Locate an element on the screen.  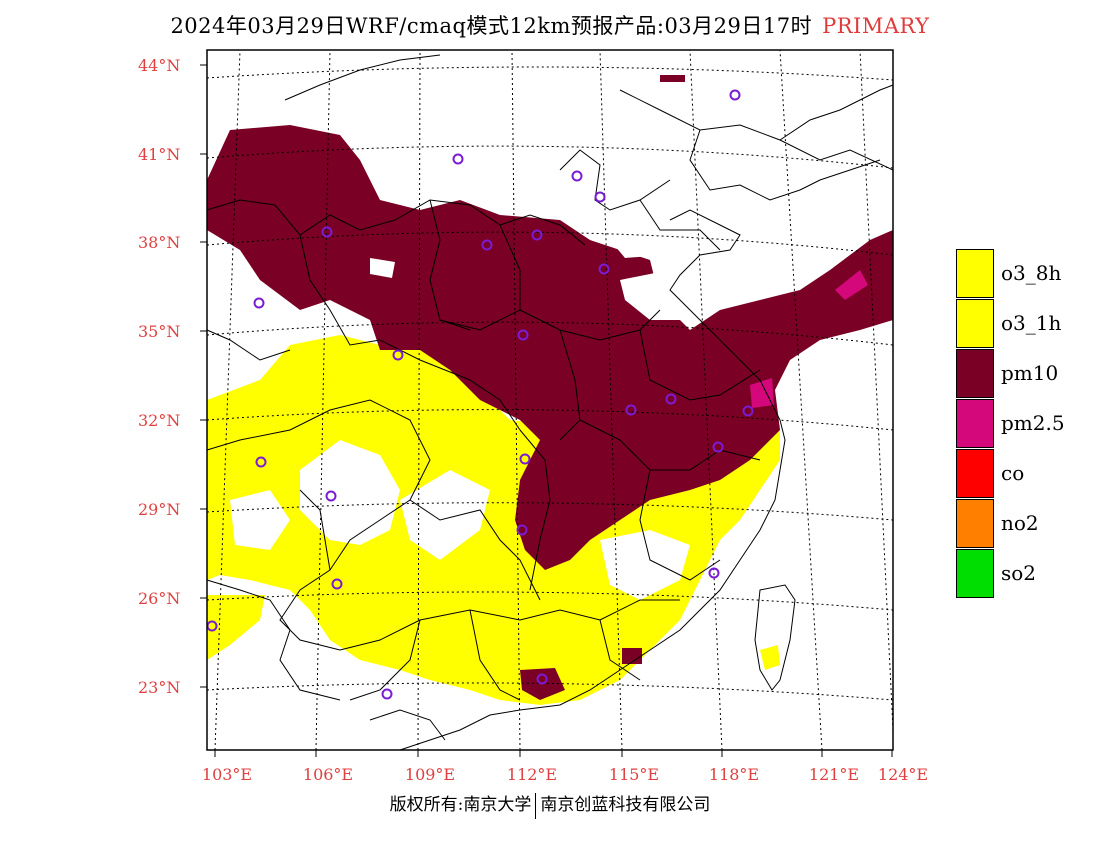
footer-divider is located at coordinates (536, 805).